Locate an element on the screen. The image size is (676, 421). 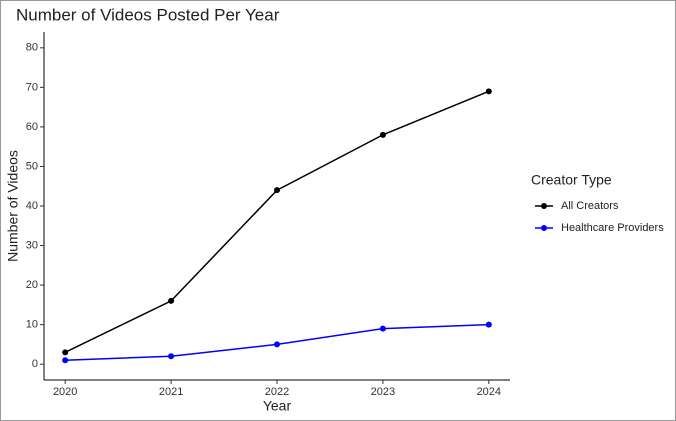
x-tick-label: 2024 is located at coordinates (489, 392).